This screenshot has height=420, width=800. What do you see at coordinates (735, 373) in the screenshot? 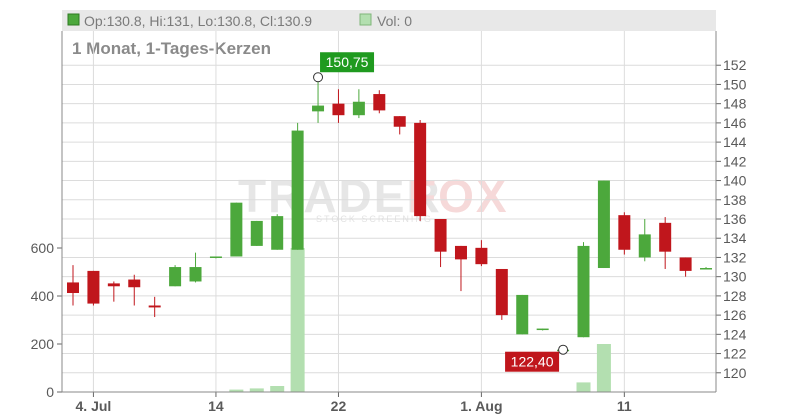
I see `price-tick-label: 120` at bounding box center [735, 373].